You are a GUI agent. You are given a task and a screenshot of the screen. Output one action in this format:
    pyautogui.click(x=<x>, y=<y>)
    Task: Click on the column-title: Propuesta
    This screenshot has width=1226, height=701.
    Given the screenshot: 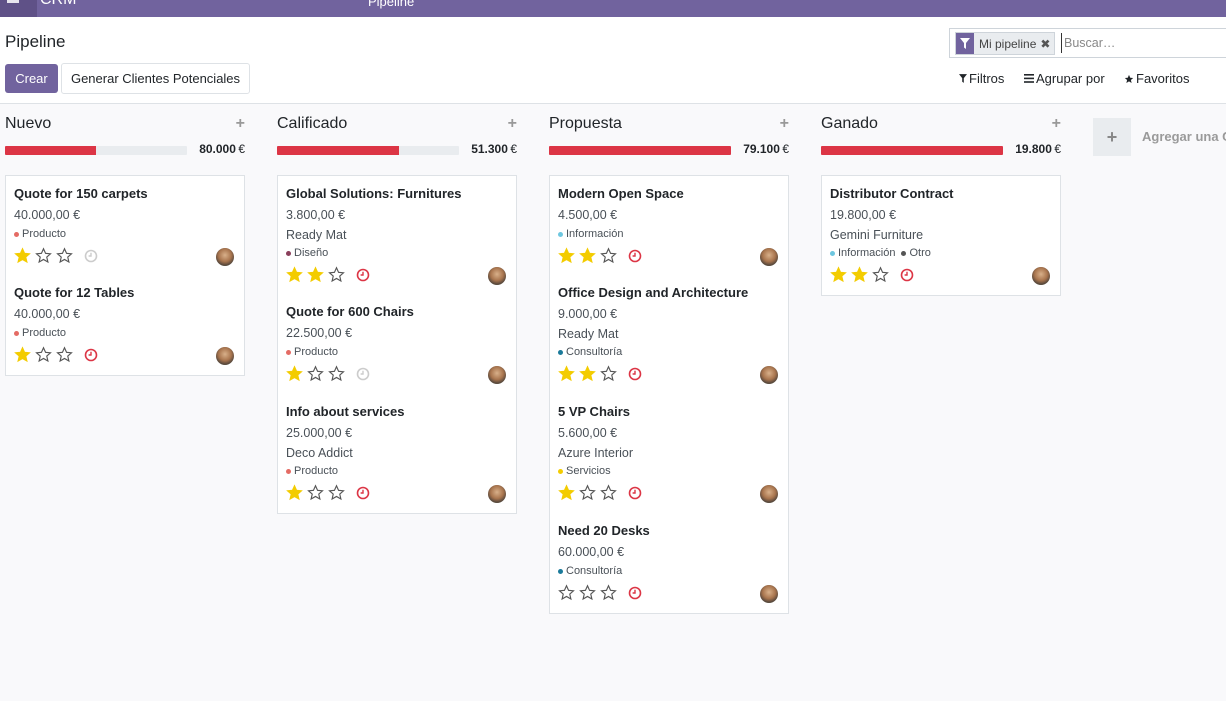 What is the action you would take?
    pyautogui.click(x=585, y=123)
    